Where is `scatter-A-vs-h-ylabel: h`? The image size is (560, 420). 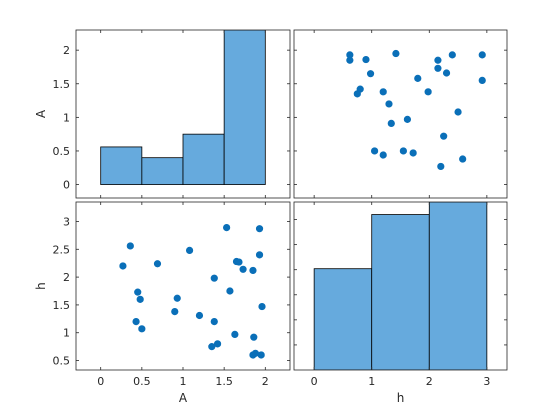
scatter-A-vs-h-ylabel: h is located at coordinates (41, 286).